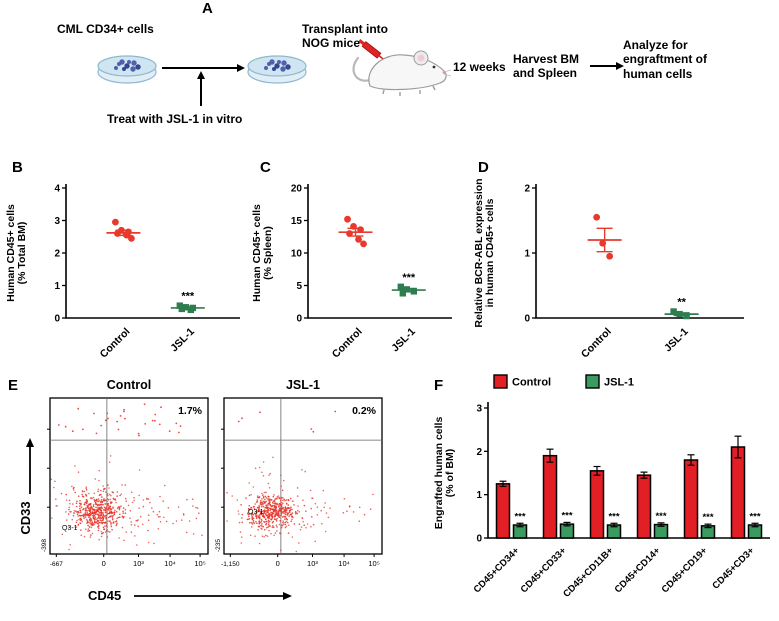  Describe the element at coordinates (479, 67) in the screenshot. I see `twelve-weeks-label: 12 weeks` at that location.